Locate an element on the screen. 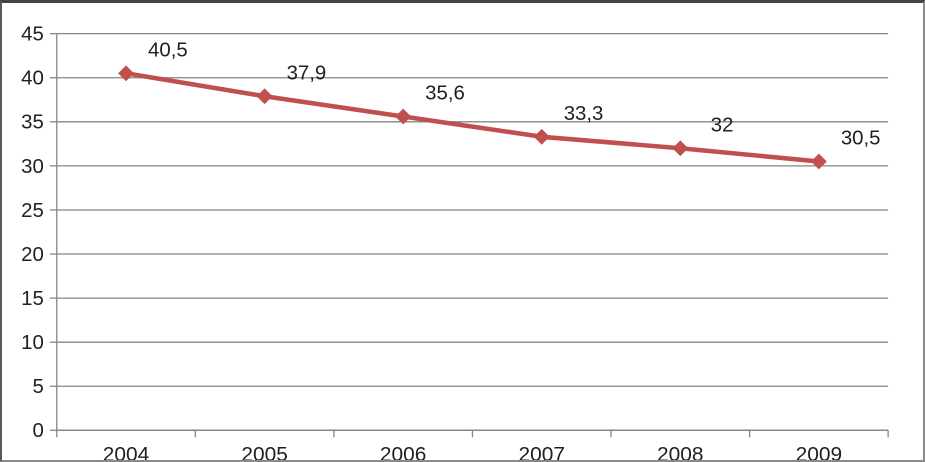 This screenshot has height=462, width=925. data-point-label: 40,5 is located at coordinates (168, 51).